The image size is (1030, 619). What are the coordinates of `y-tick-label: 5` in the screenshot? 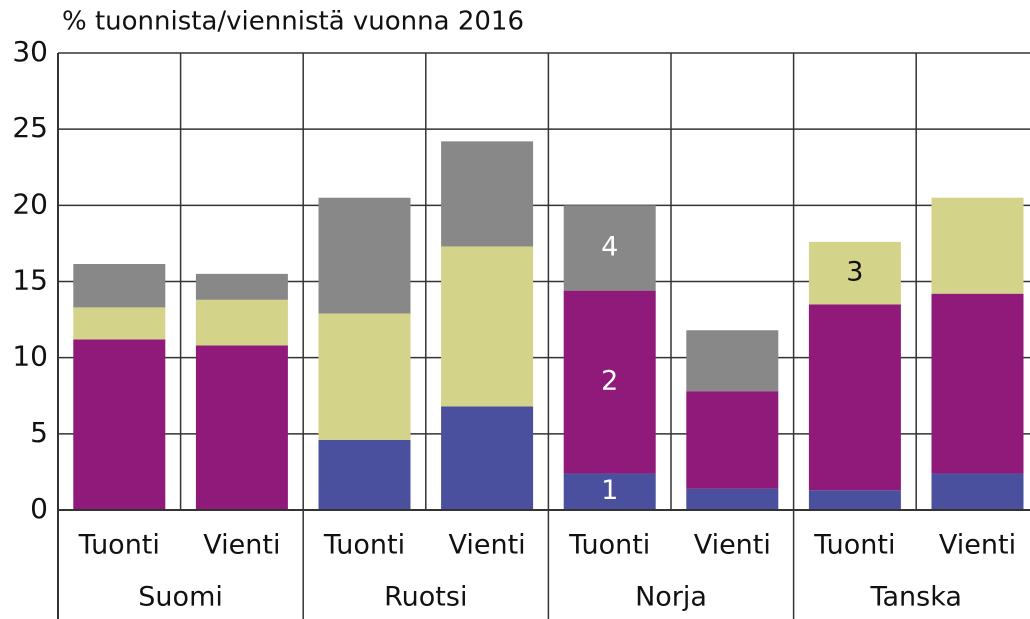 It's located at (39, 432).